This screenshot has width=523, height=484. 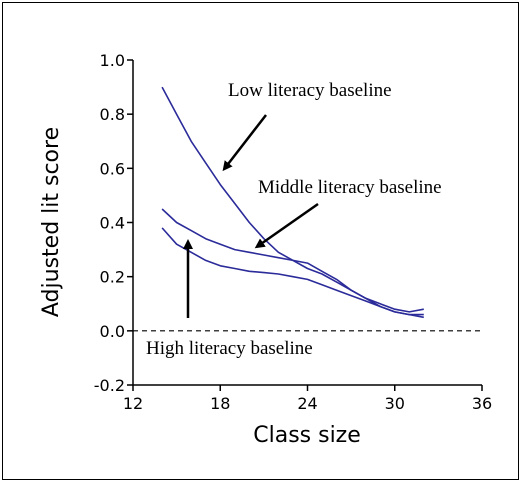 What do you see at coordinates (482, 403) in the screenshot?
I see `x-tick-label: 36` at bounding box center [482, 403].